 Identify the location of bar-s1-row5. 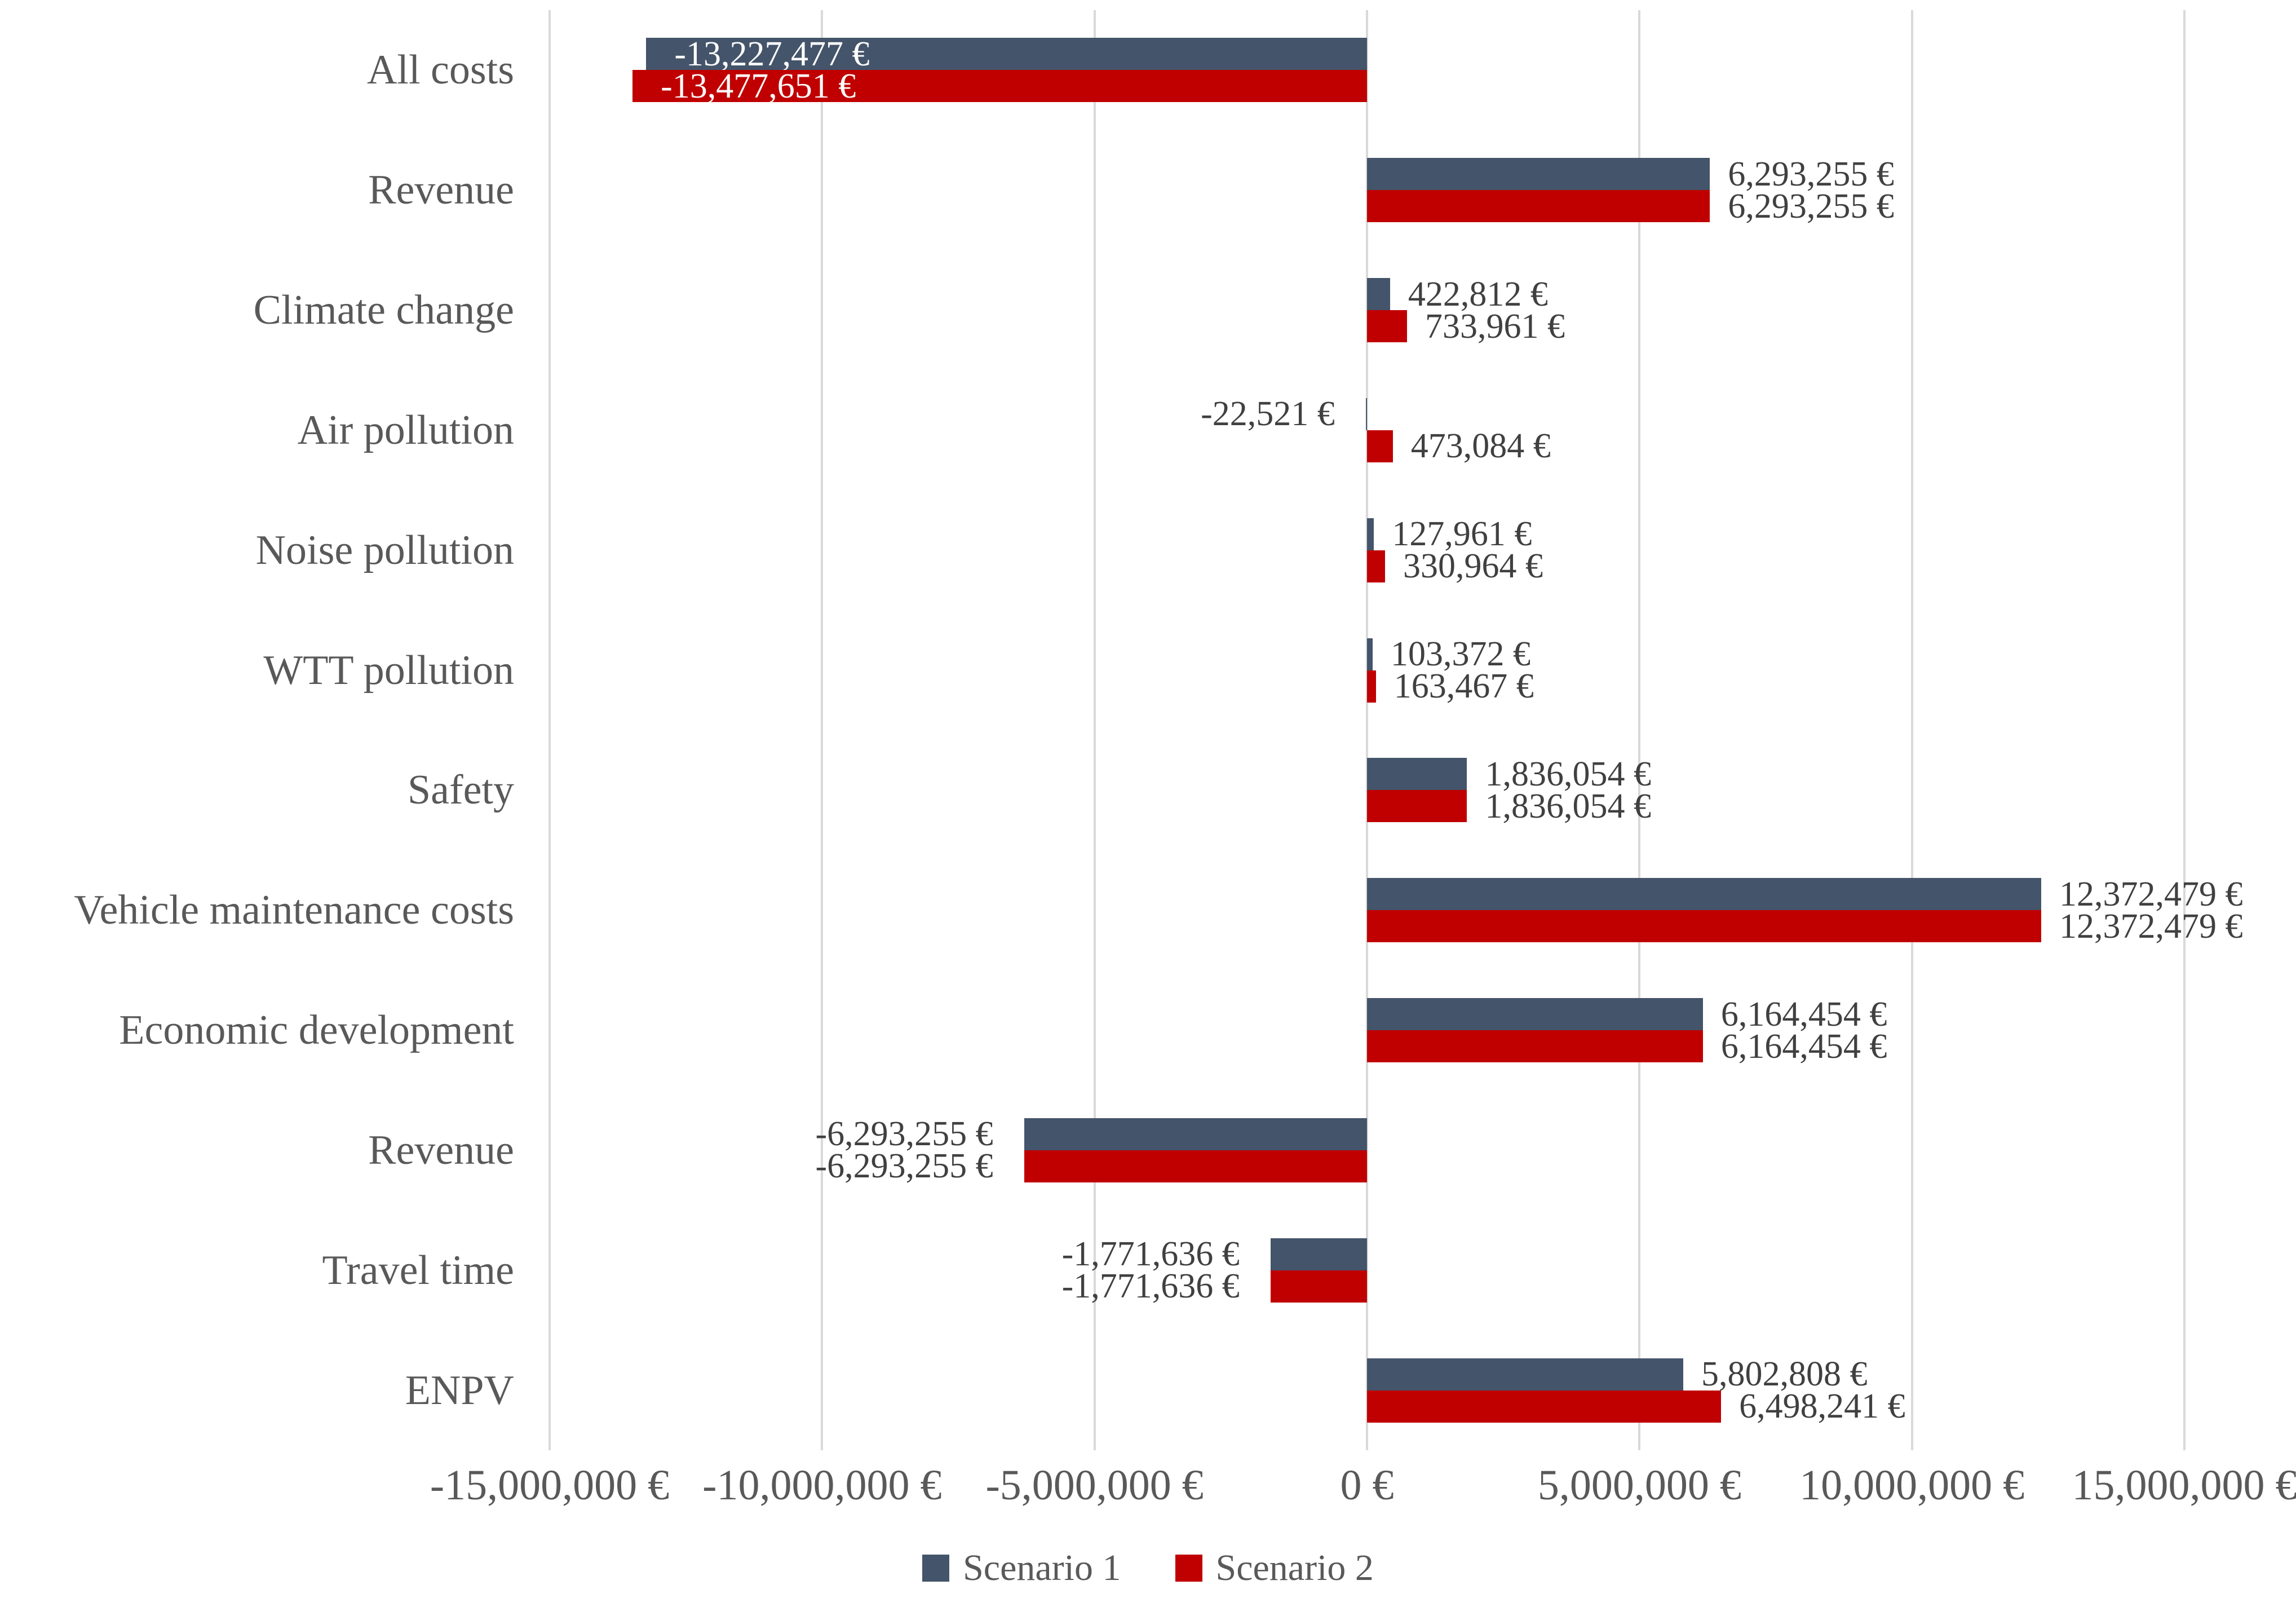
(1370, 654).